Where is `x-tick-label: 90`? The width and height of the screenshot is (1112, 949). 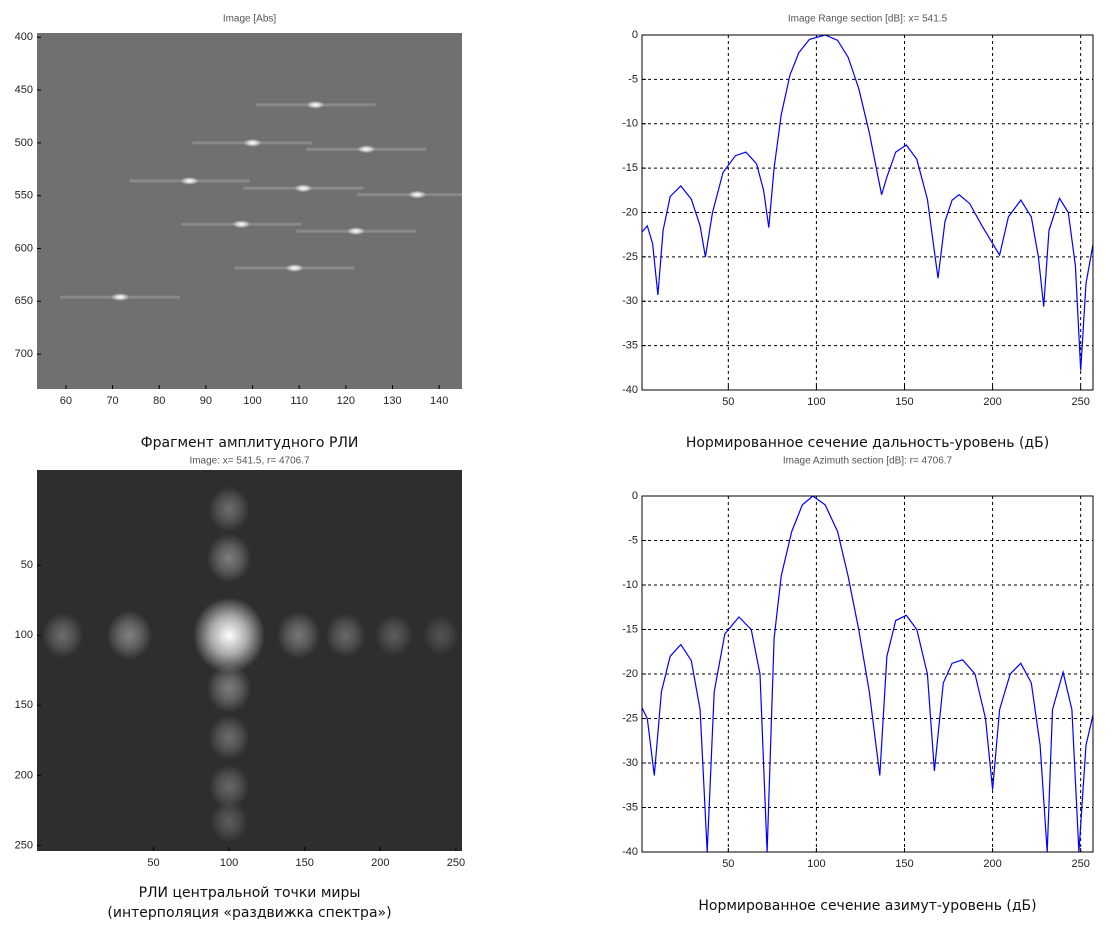
x-tick-label: 90 is located at coordinates (206, 401).